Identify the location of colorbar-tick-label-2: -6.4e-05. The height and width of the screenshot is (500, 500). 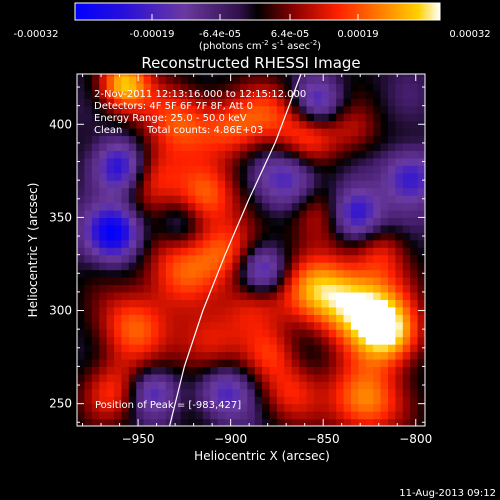
(220, 34).